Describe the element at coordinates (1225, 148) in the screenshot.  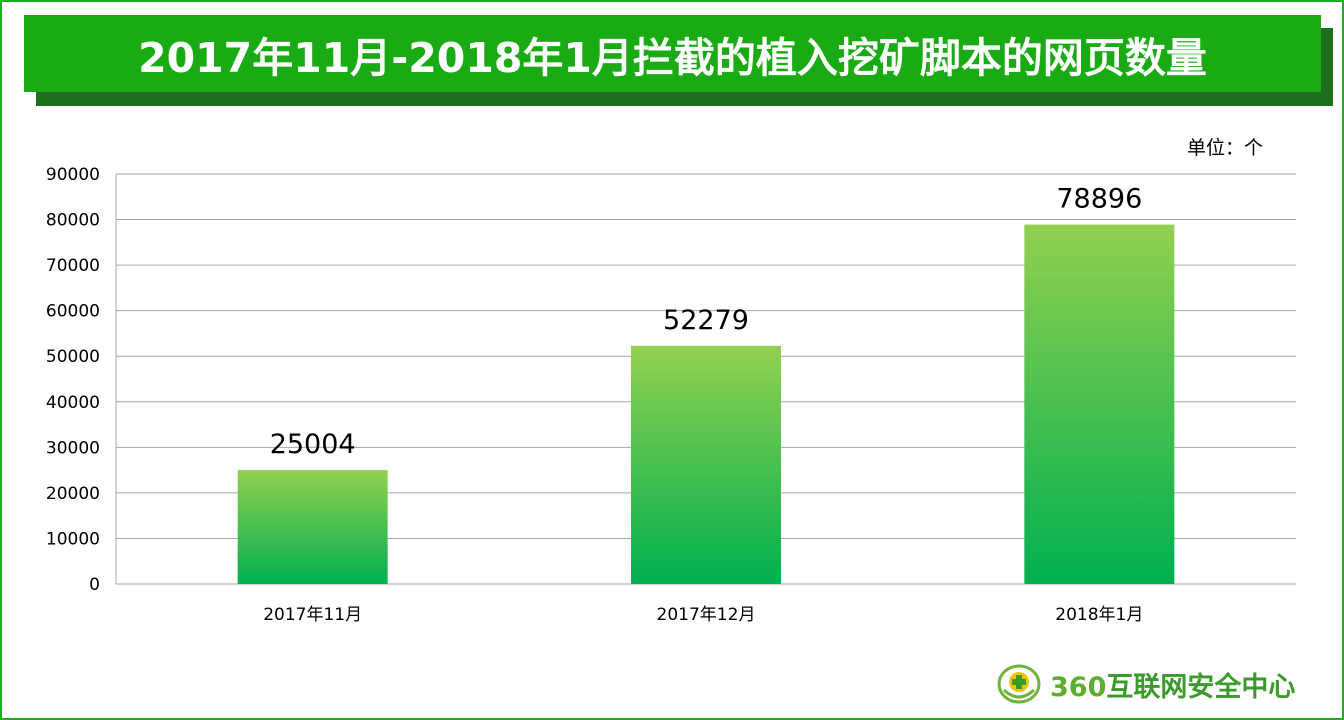
I see `unit-label: 单位：个` at that location.